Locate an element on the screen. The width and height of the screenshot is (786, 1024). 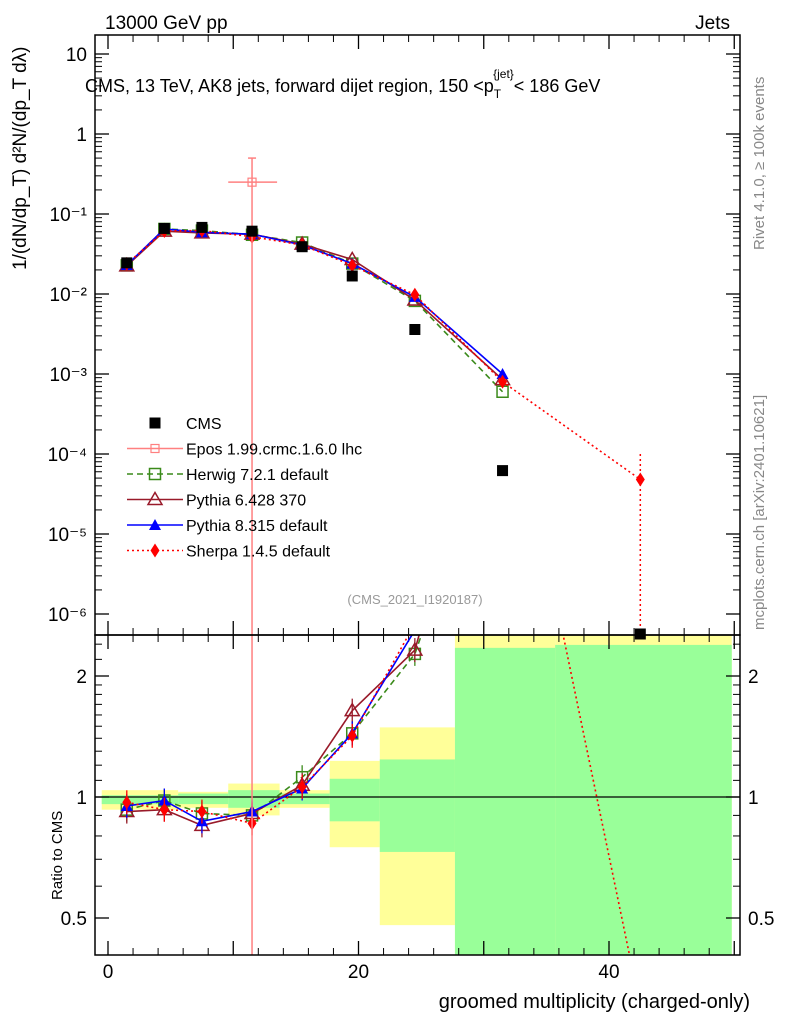
x-tick-label: 40 is located at coordinates (608, 972).